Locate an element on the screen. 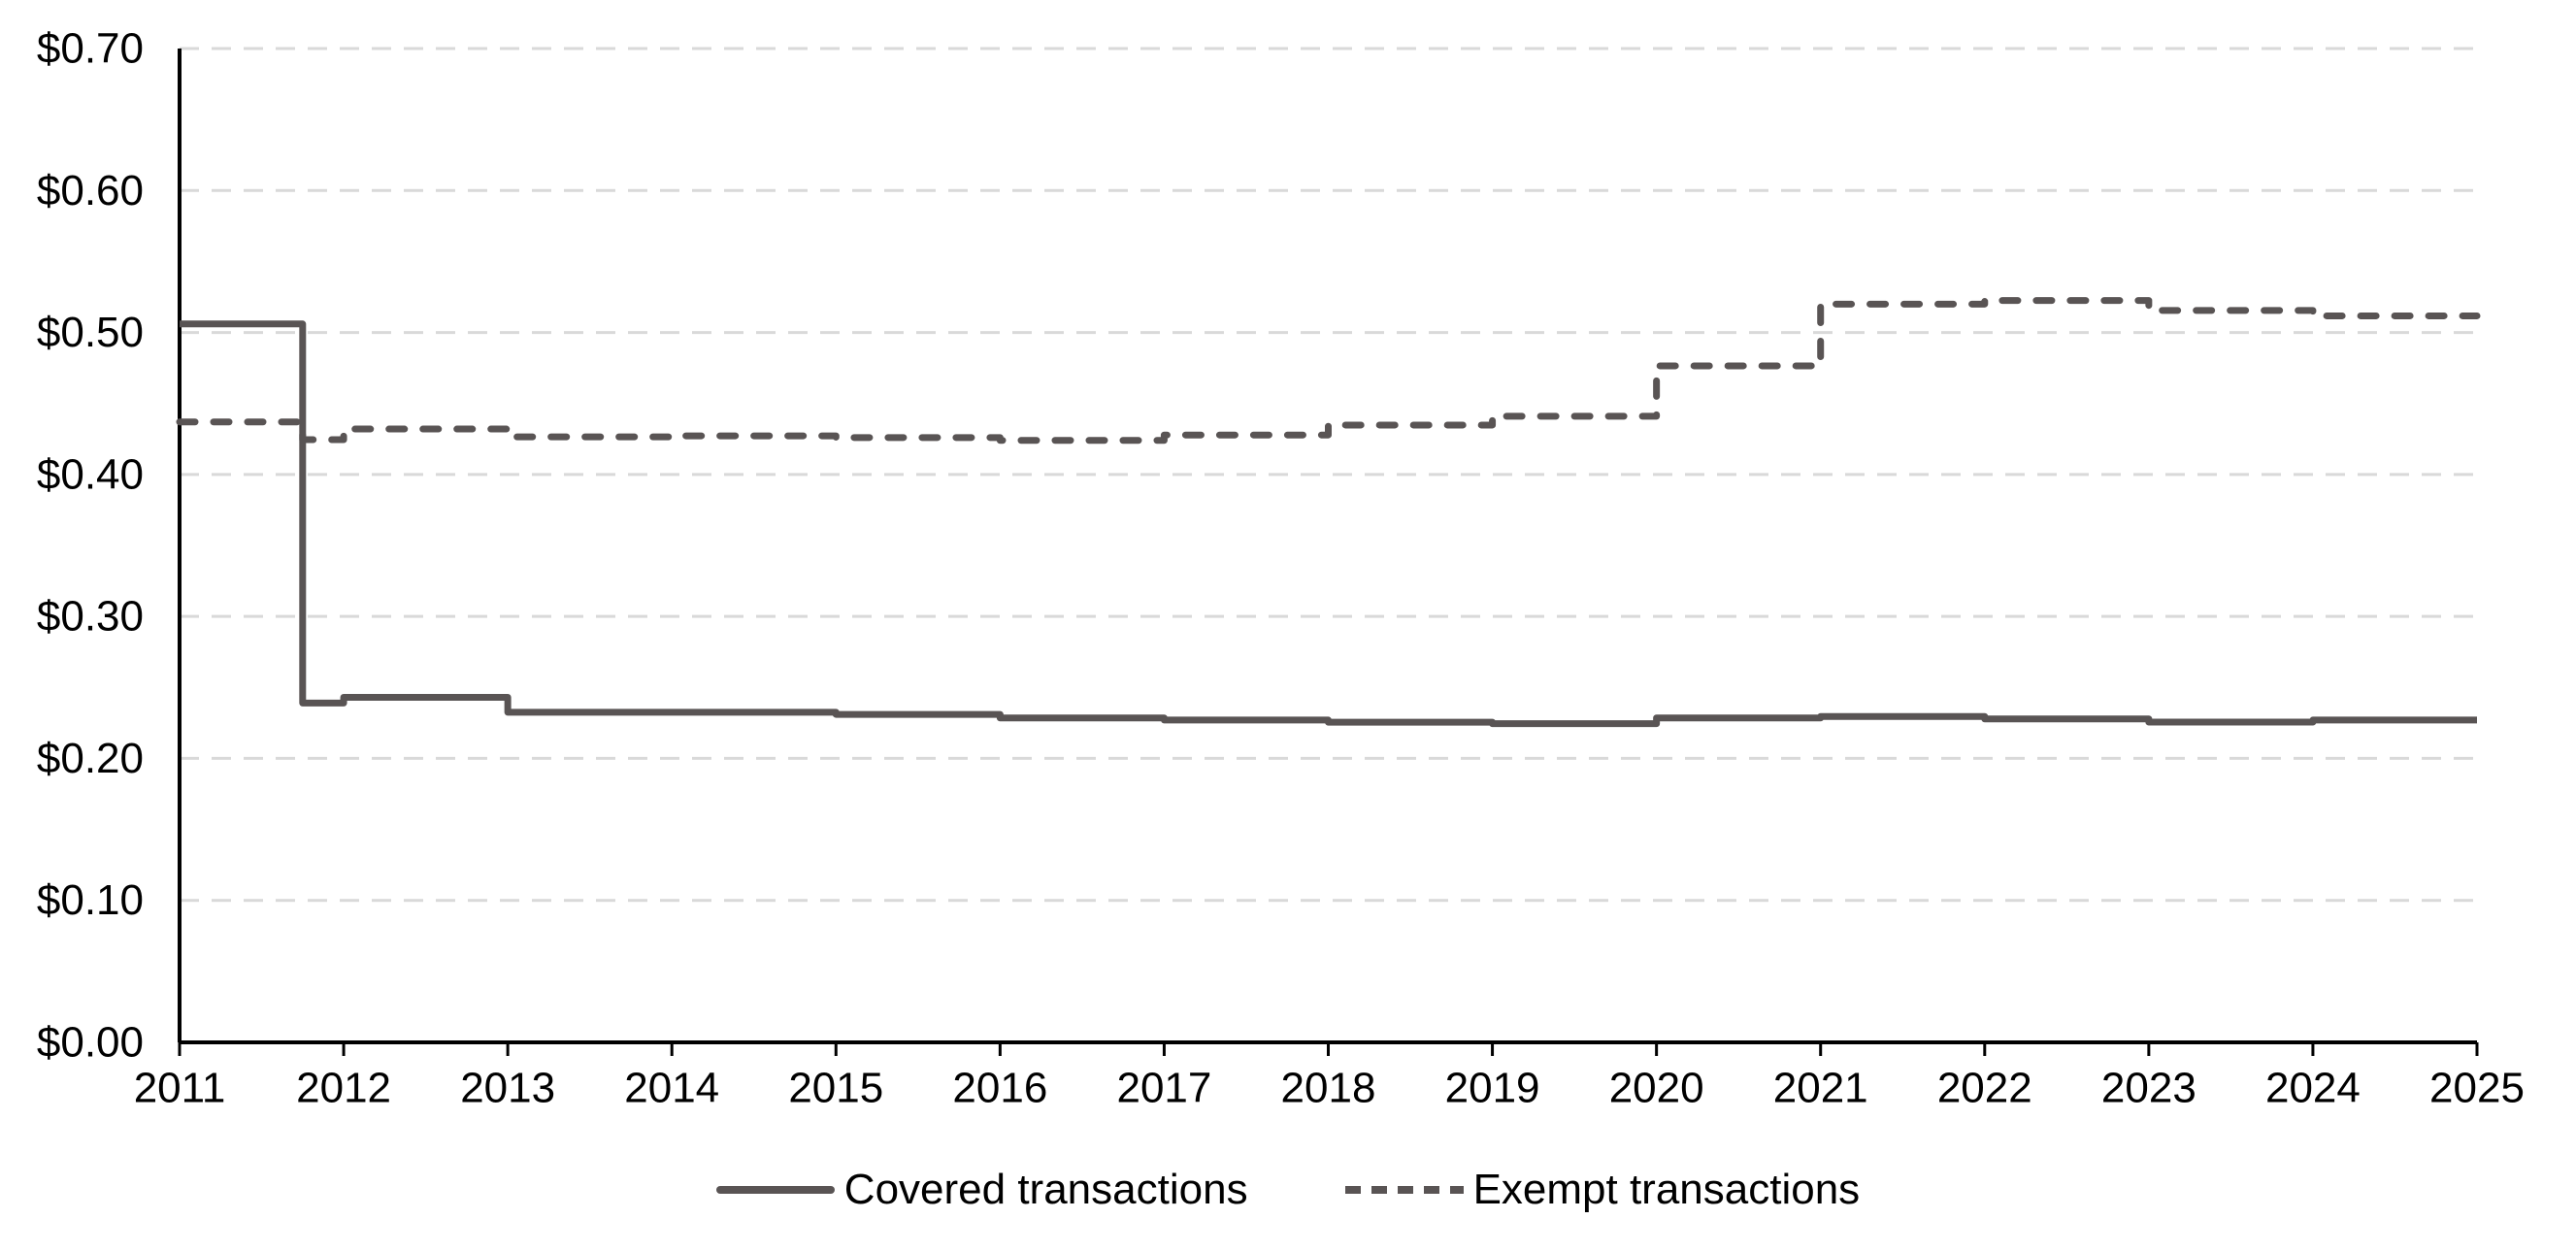 The height and width of the screenshot is (1252, 2576). y-tick-label: $0.30 is located at coordinates (90, 617).